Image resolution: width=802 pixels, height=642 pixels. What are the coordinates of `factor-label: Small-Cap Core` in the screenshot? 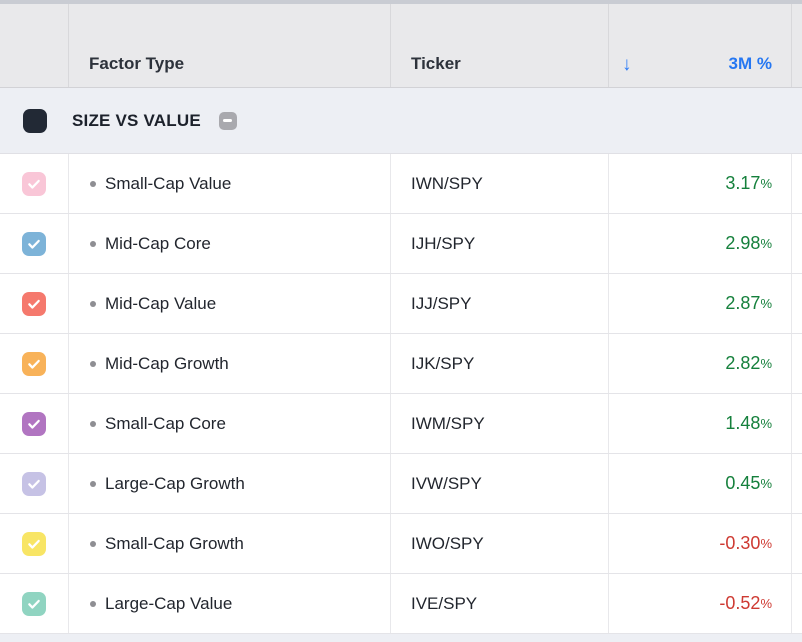 It's located at (165, 423).